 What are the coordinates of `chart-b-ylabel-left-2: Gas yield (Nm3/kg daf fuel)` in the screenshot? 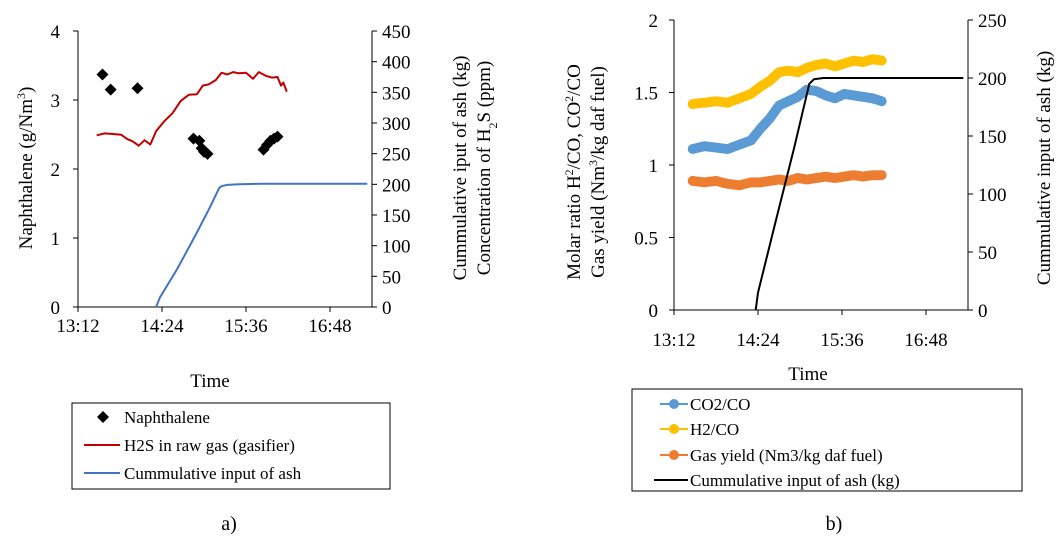 It's located at (597, 172).